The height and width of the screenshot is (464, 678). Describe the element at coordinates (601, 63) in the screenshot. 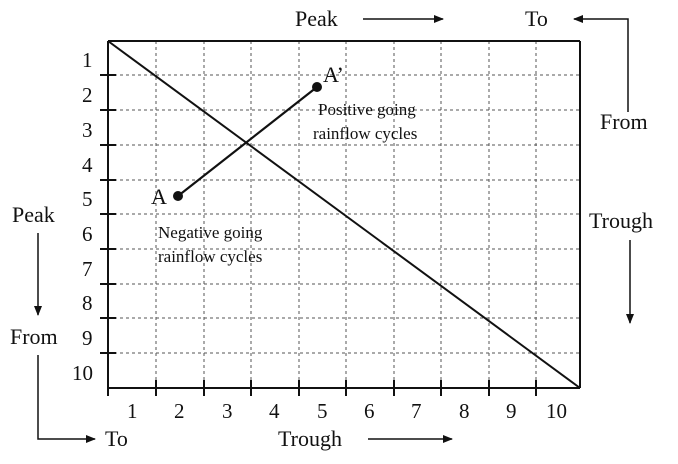

I see `to-from-arrow` at that location.